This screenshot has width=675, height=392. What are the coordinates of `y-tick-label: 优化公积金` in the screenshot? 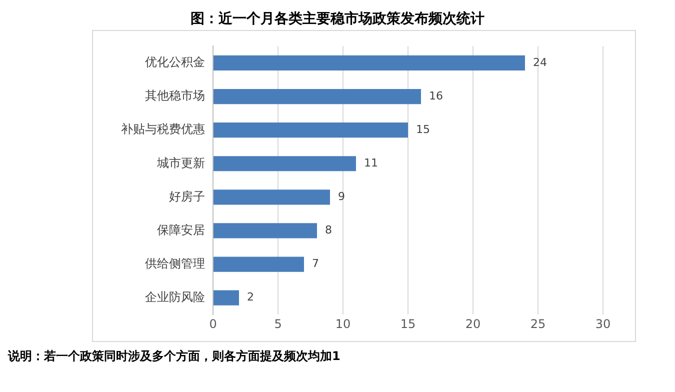 It's located at (175, 62).